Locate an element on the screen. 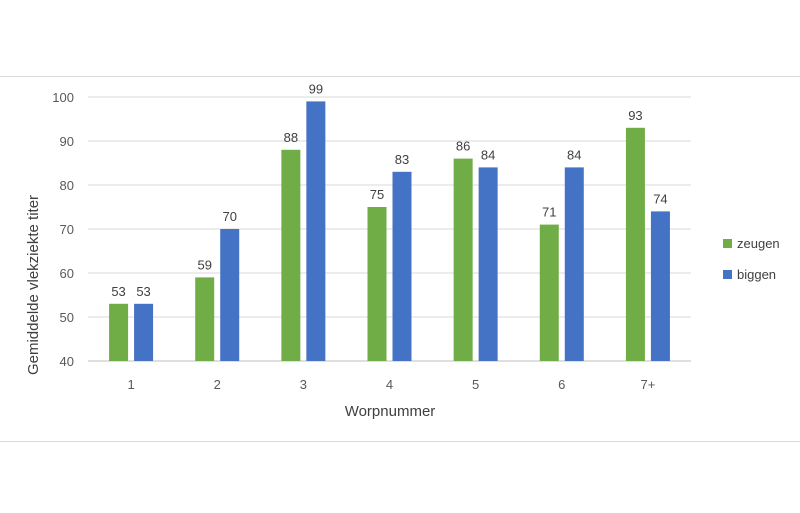 This screenshot has width=800, height=513. data-label-zeugen: 75 is located at coordinates (377, 194).